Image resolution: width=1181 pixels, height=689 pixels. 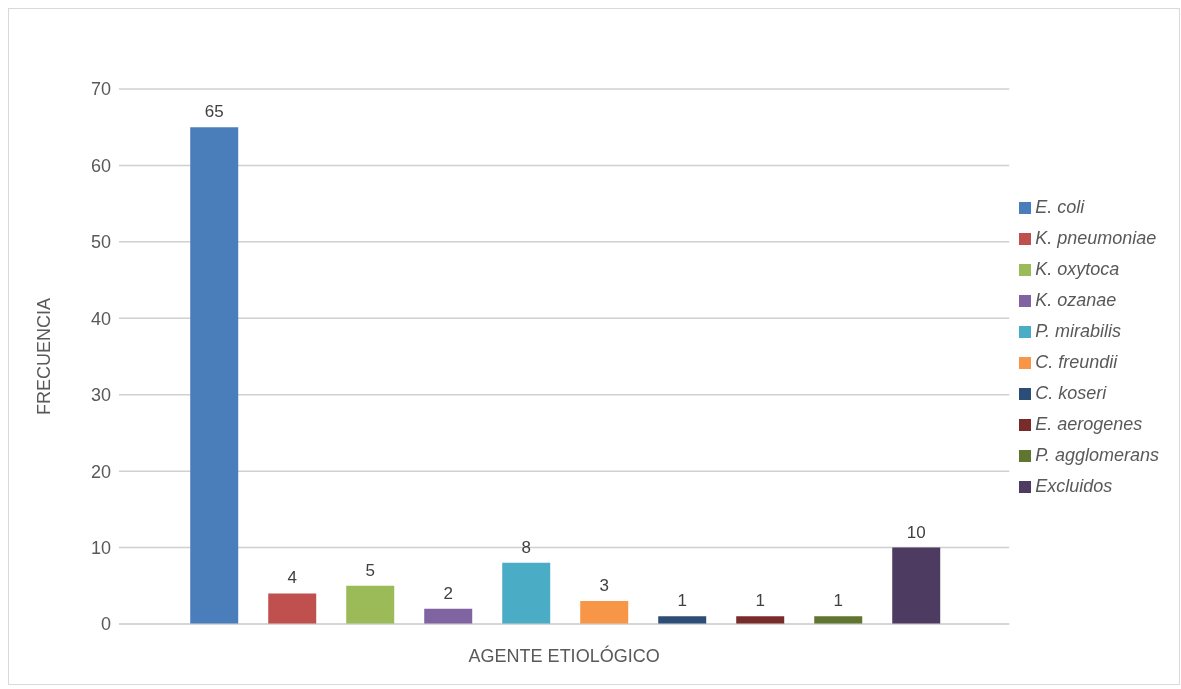 What do you see at coordinates (1077, 268) in the screenshot?
I see `legend-label: K. oxytoca` at bounding box center [1077, 268].